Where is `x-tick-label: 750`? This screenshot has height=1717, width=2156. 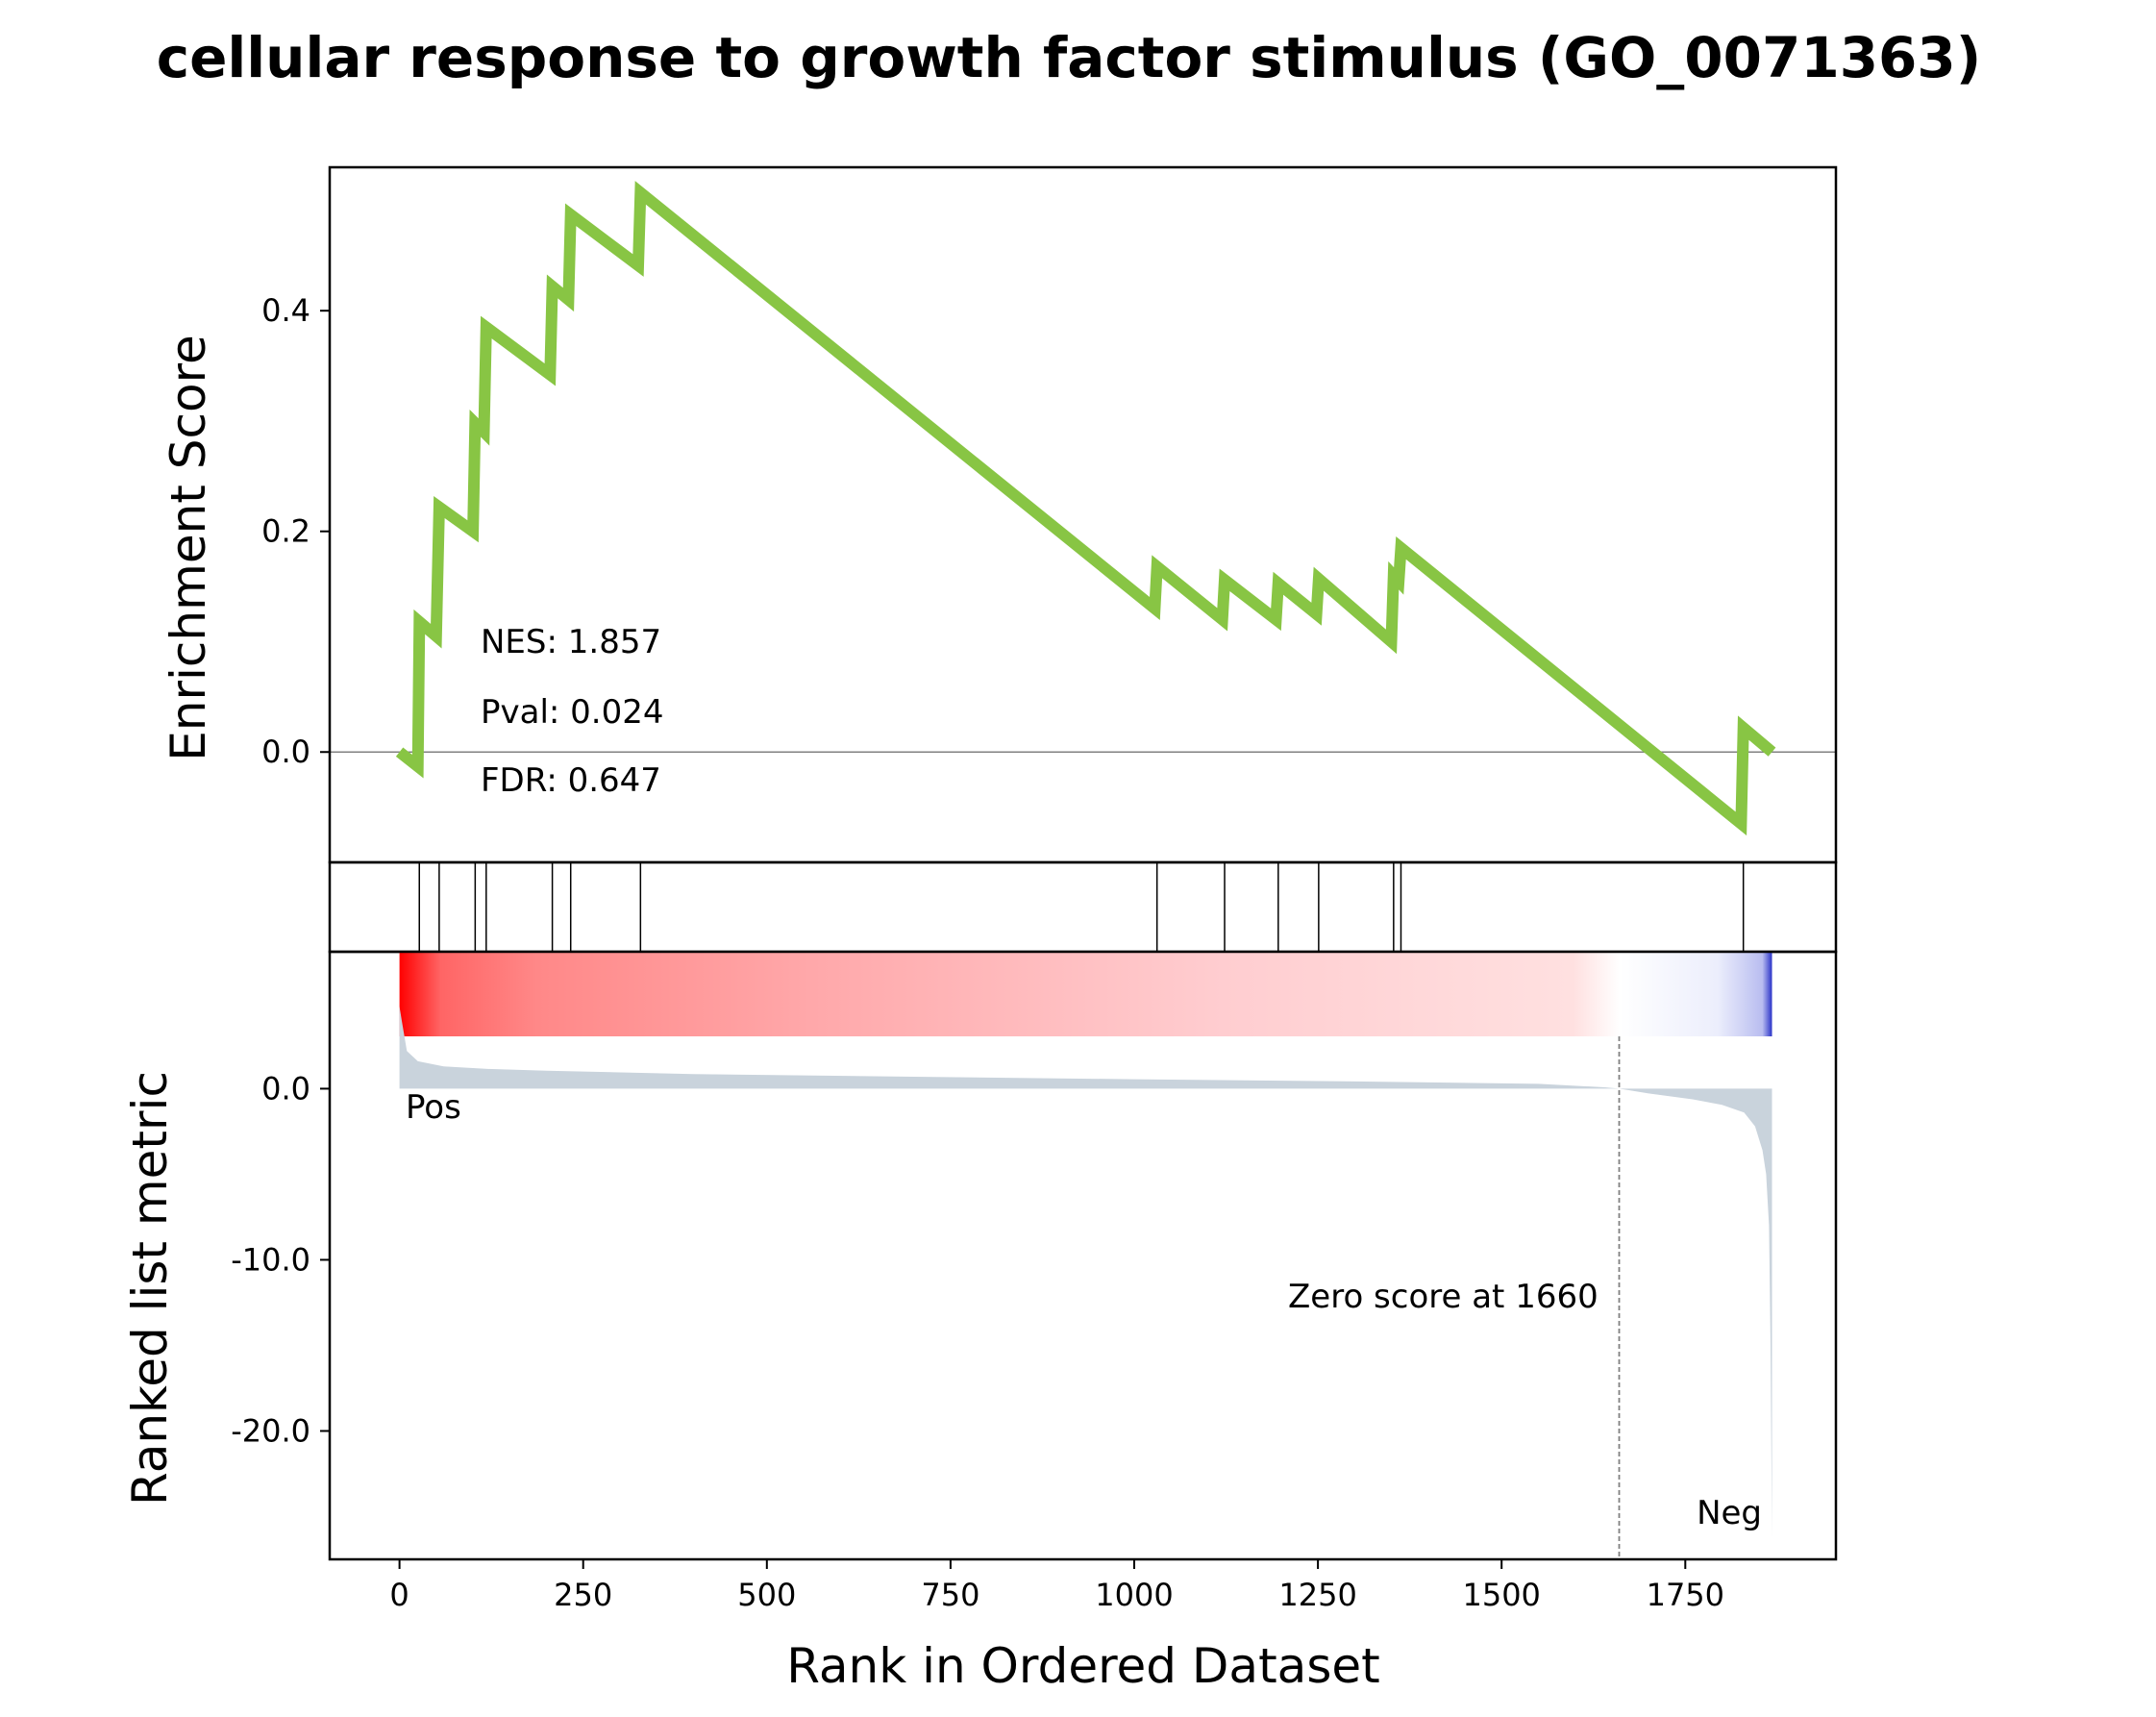 x-tick-label: 750 is located at coordinates (950, 1595).